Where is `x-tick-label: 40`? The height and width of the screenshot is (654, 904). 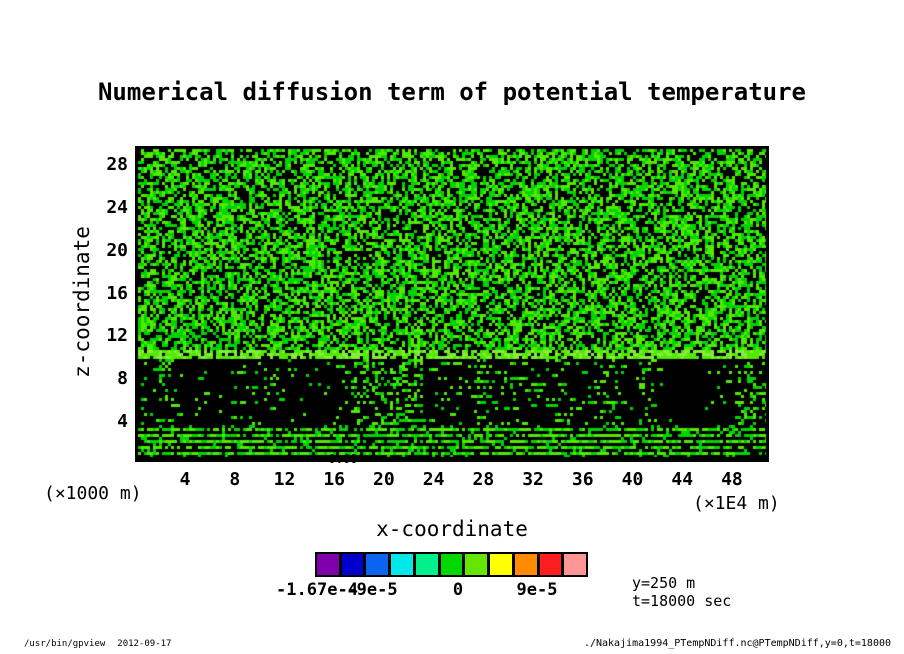
x-tick-label: 40 is located at coordinates (632, 479).